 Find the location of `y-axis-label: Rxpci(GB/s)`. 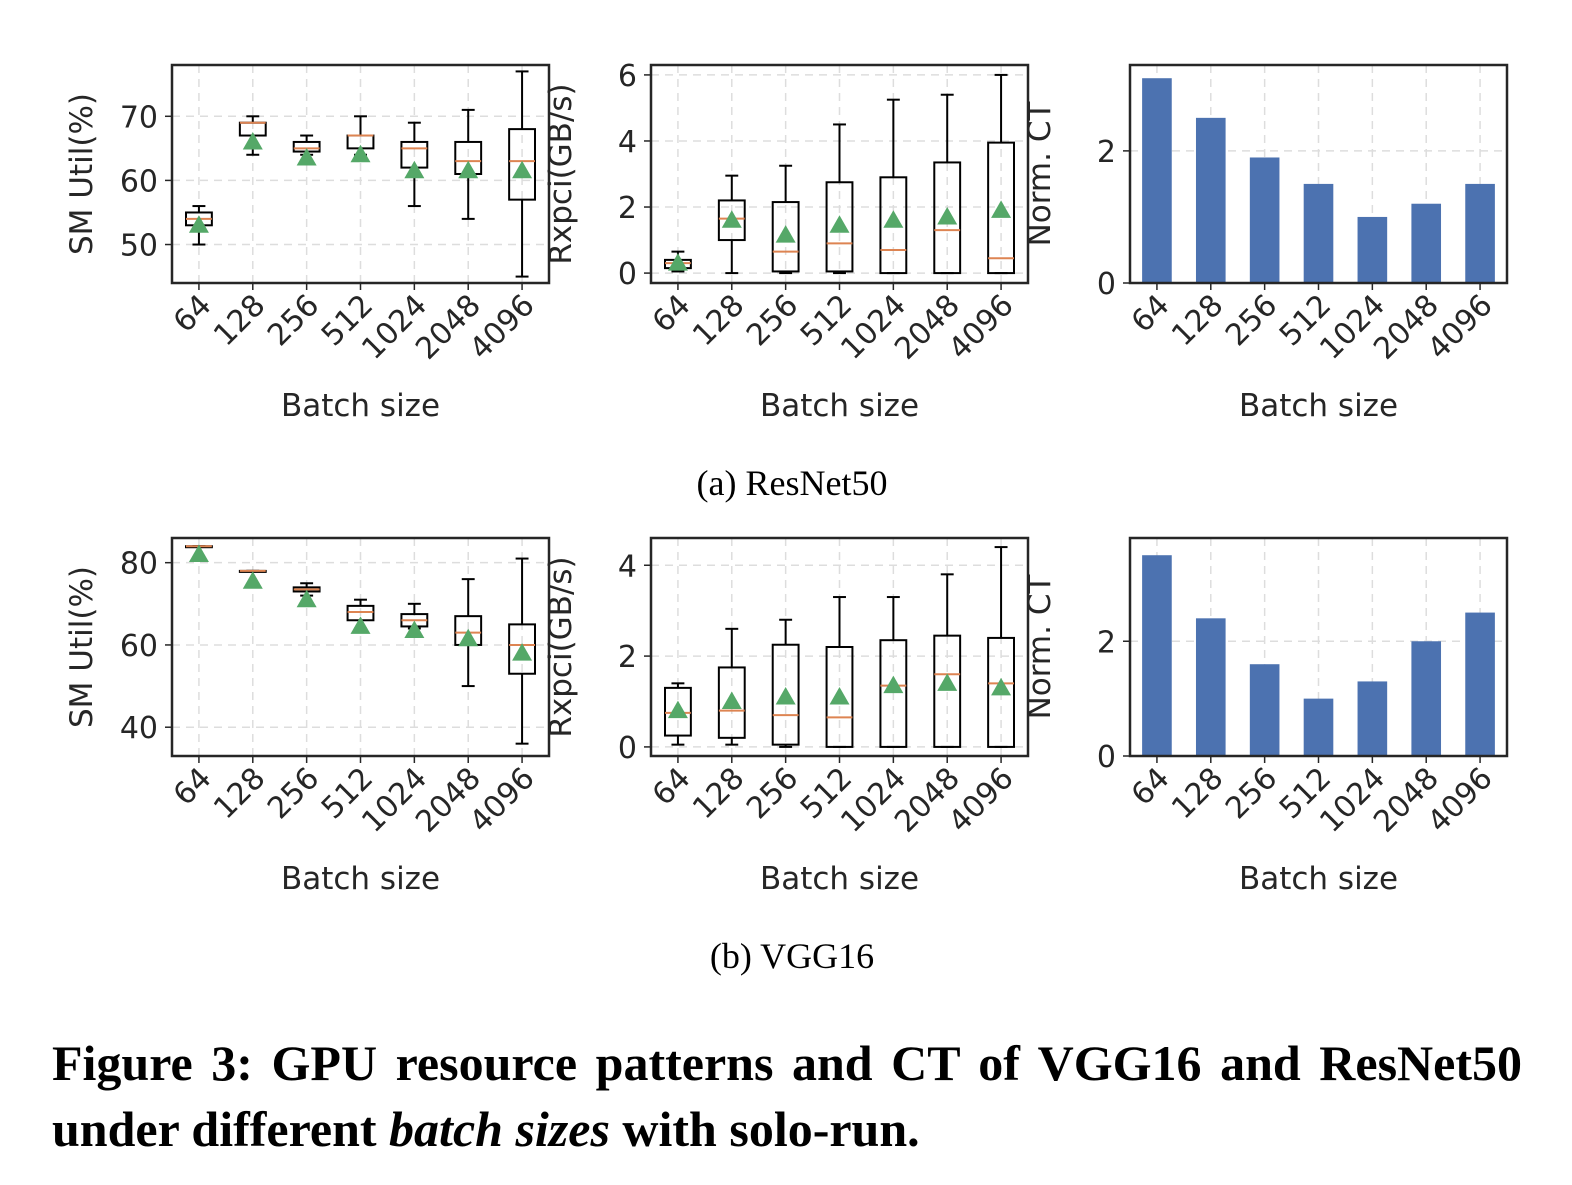

y-axis-label: Rxpci(GB/s) is located at coordinates (561, 173).